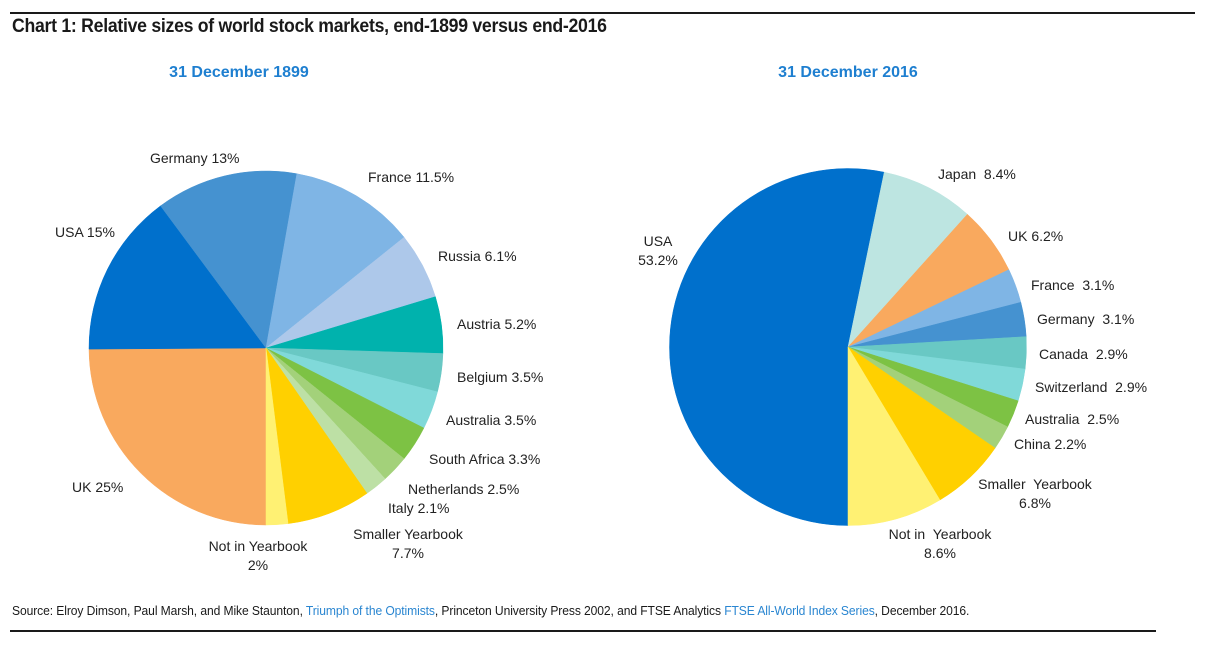 The width and height of the screenshot is (1209, 647). Describe the element at coordinates (1035, 493) in the screenshot. I see `data-label-smaller-yearbook: Smaller Yearbook 6.8%` at that location.